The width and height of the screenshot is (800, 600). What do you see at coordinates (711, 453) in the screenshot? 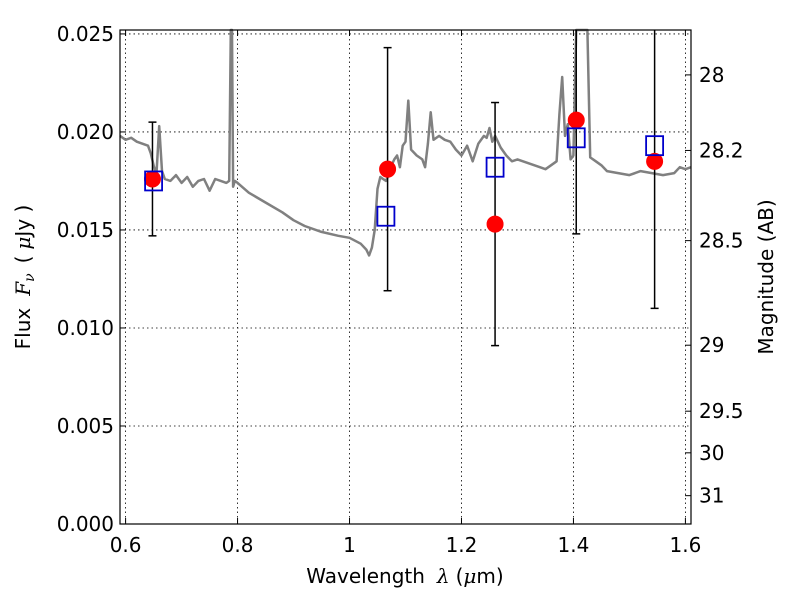
I see `magnitude-tick-label: 30` at bounding box center [711, 453].